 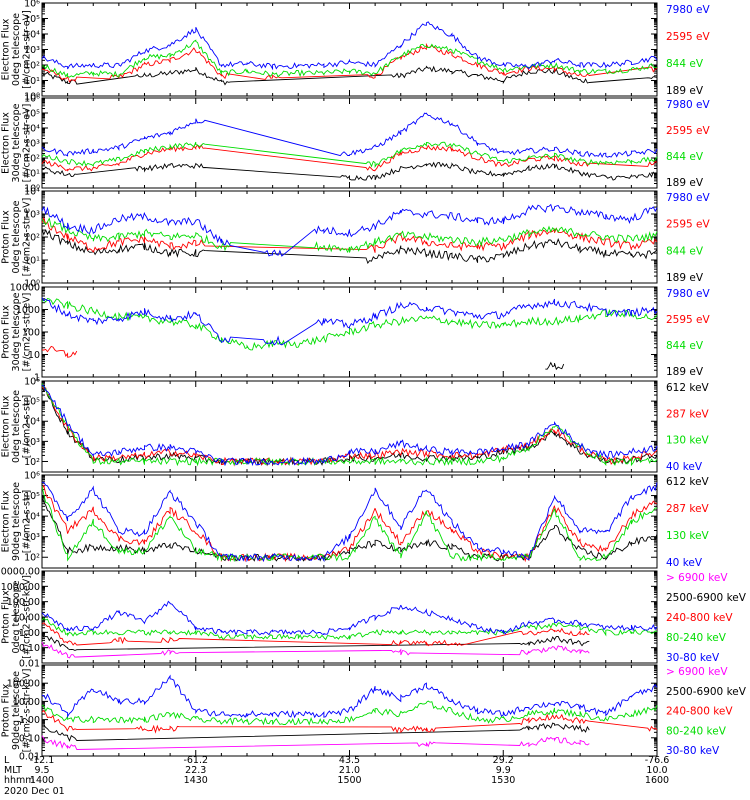 I want to click on footer-lval: 43.5, so click(x=349, y=760).